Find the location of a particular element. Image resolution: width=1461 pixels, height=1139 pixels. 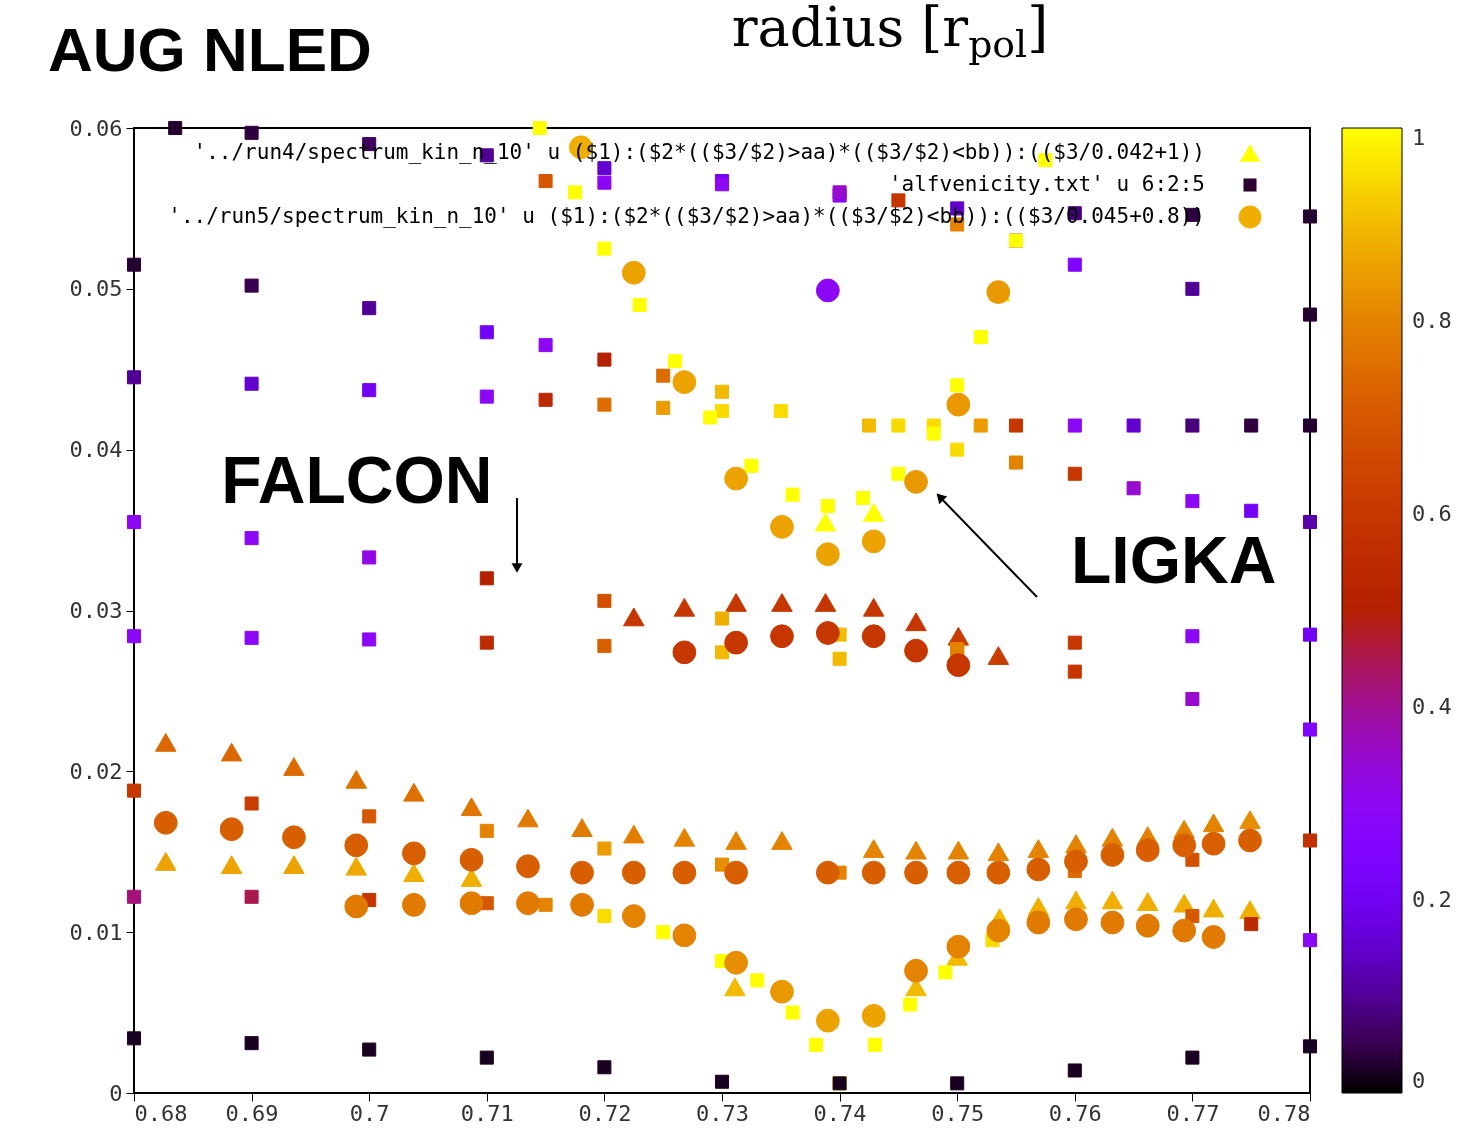

annotation: LIGKA is located at coordinates (1174, 560).